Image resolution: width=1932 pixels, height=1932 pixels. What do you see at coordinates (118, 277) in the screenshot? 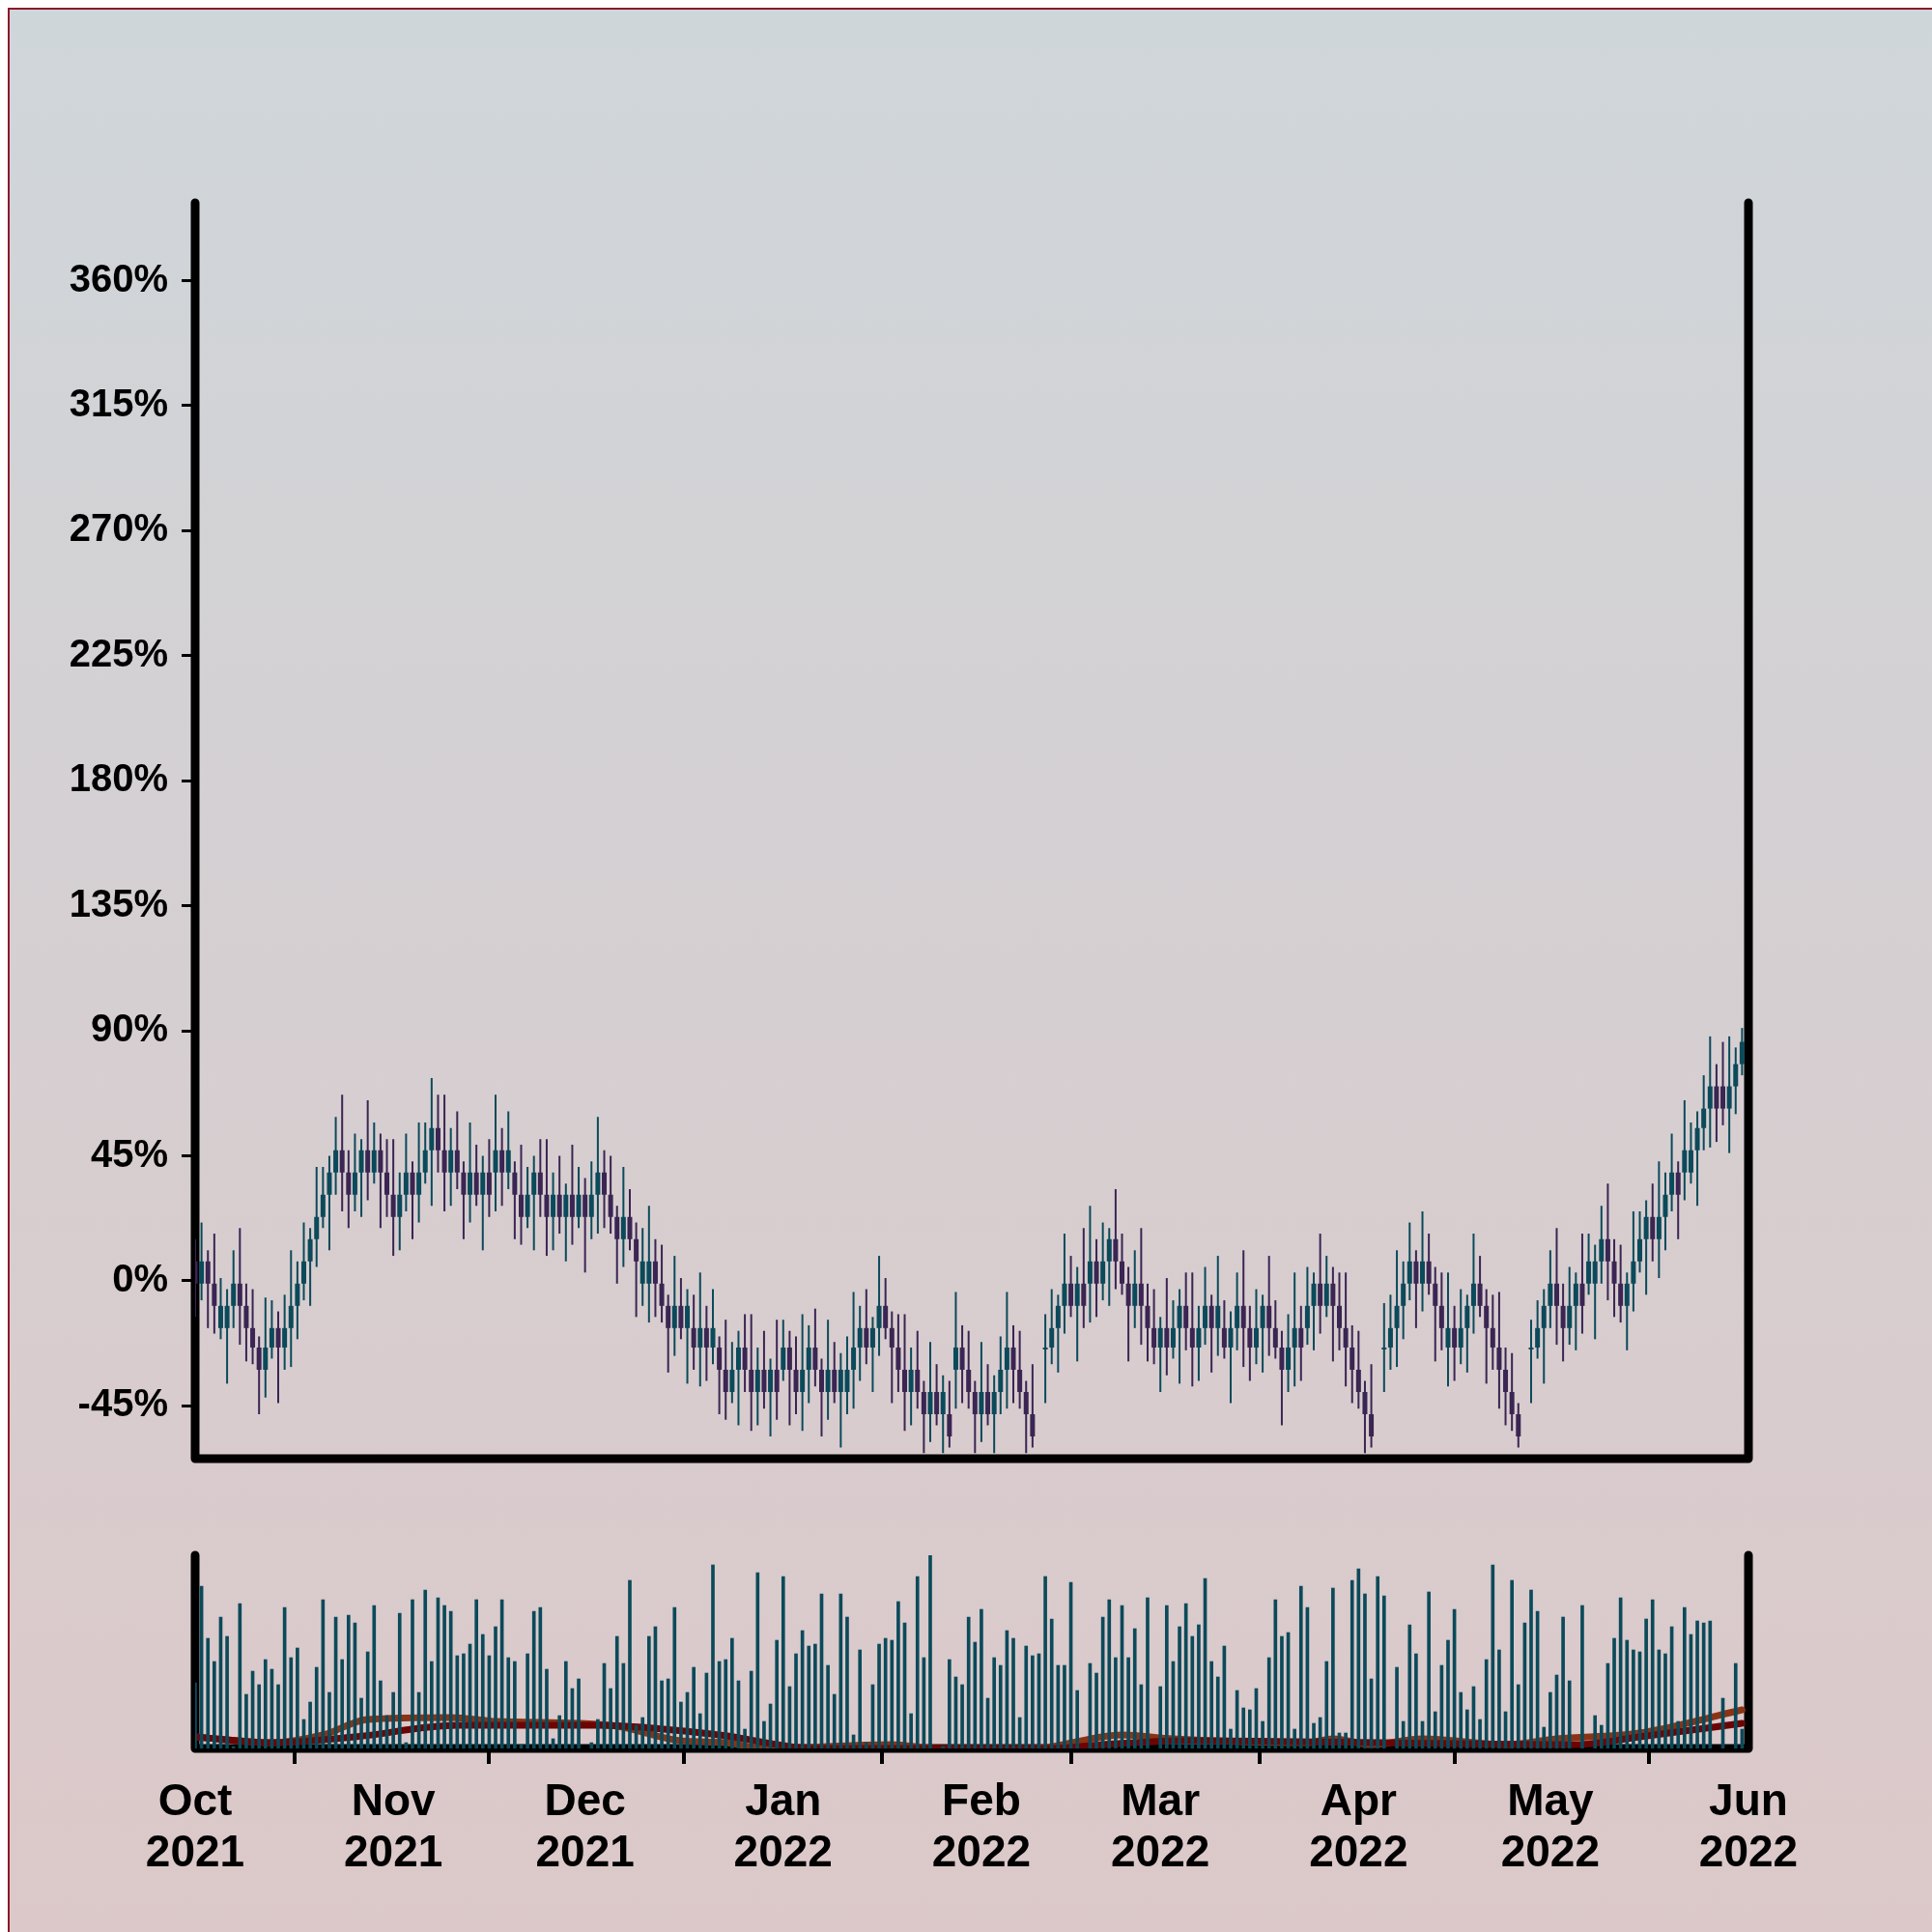
I see `y-tick-label: 360%` at bounding box center [118, 277].